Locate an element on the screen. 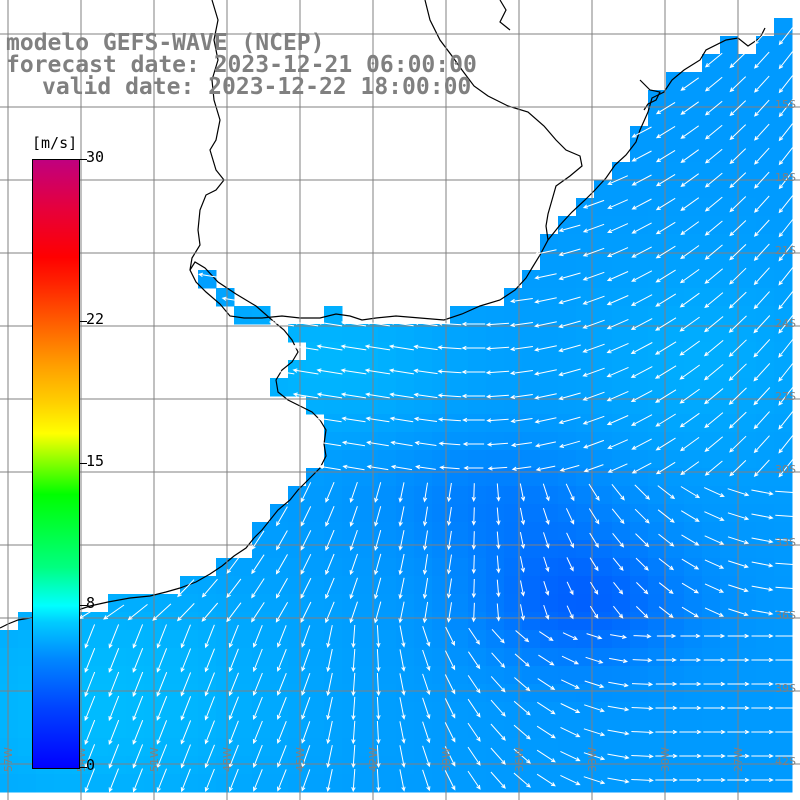 This screenshot has height=800, width=800. latitude-label: 33S is located at coordinates (785, 542).